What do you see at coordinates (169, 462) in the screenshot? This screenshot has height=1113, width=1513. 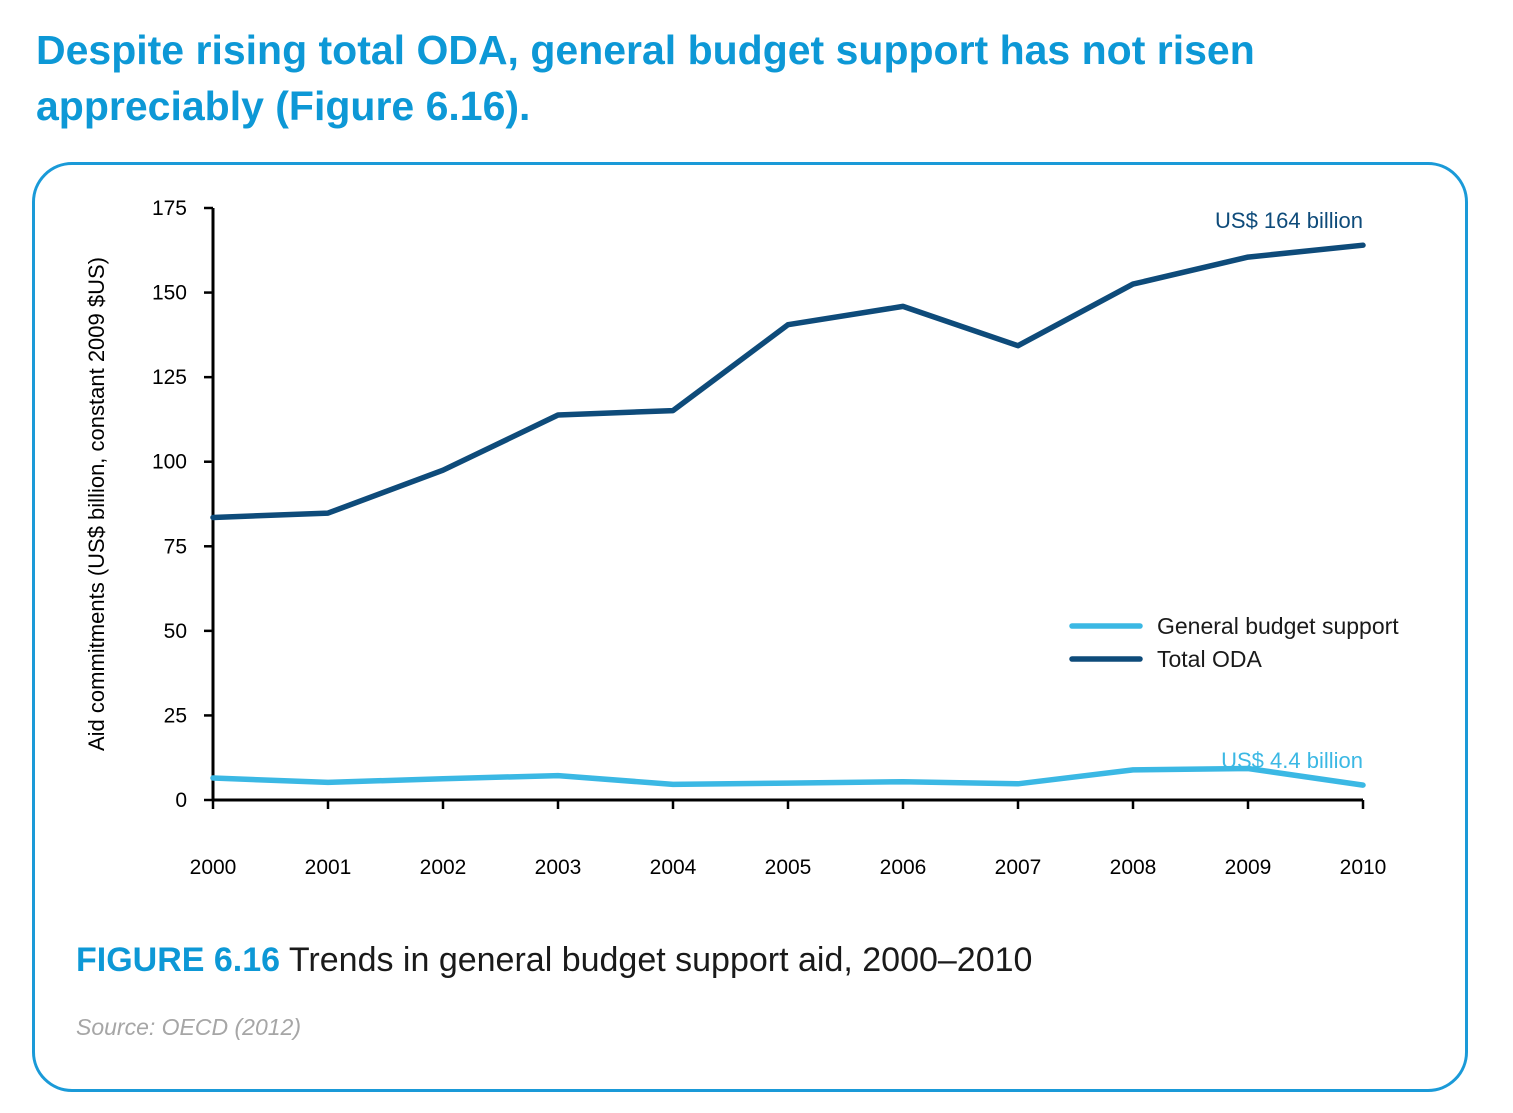 I see `y-tick-label: 100` at bounding box center [169, 462].